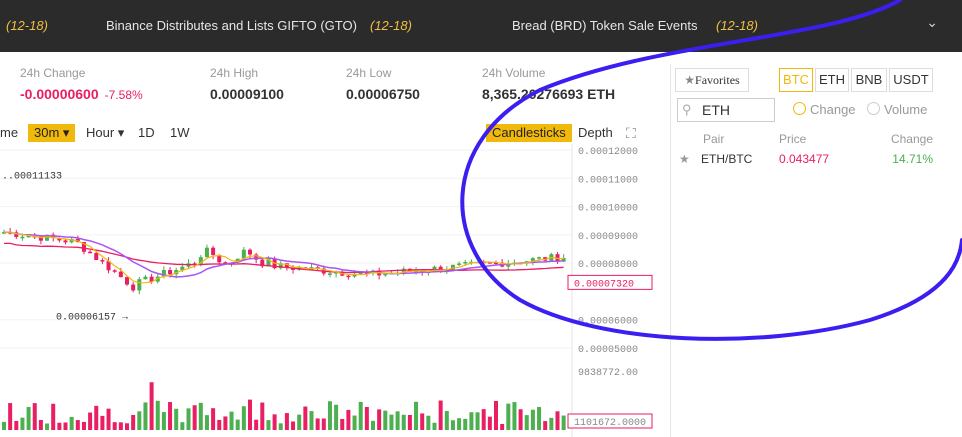 This screenshot has width=962, height=437. I want to click on stat-label: 24h Volume, so click(514, 73).